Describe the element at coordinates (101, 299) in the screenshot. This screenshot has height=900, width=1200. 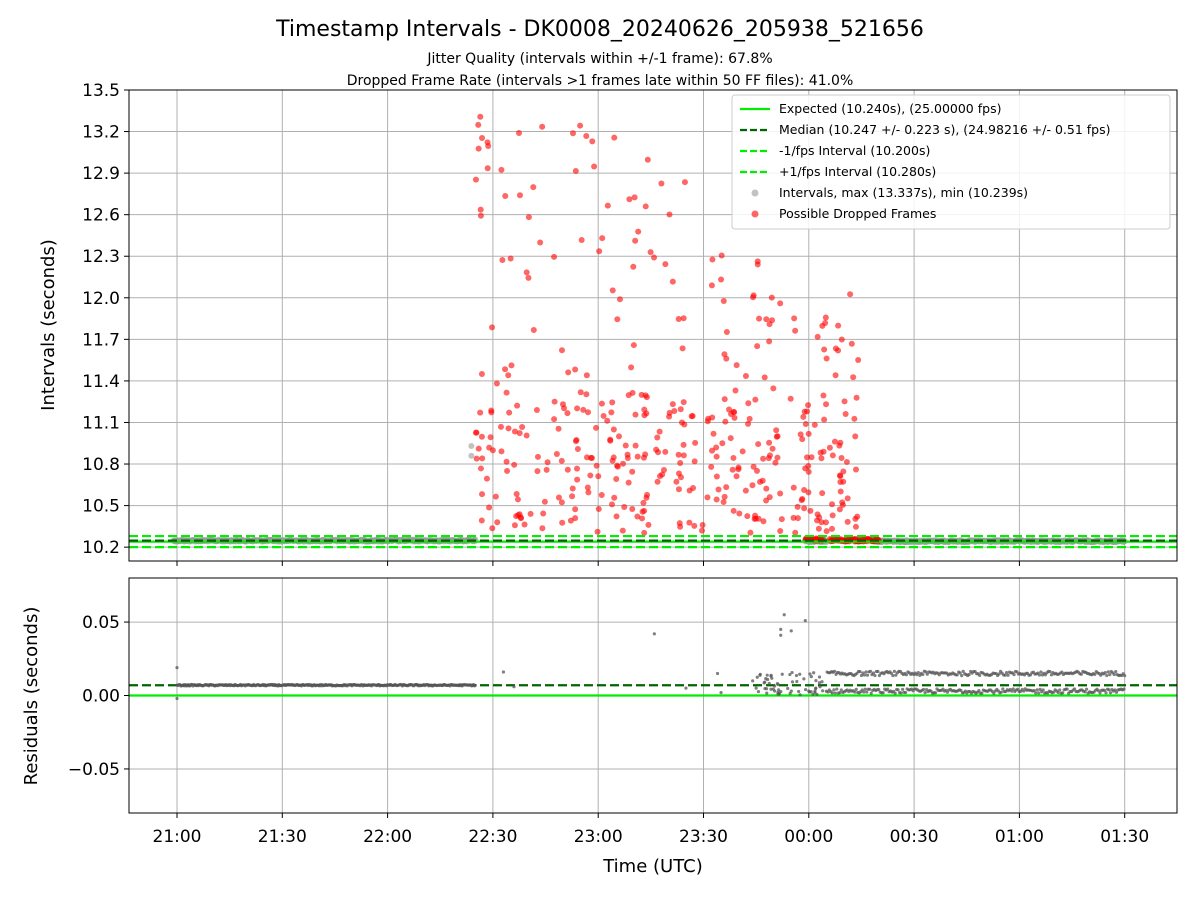
I see `top-y-tick-label: 12.0` at that location.